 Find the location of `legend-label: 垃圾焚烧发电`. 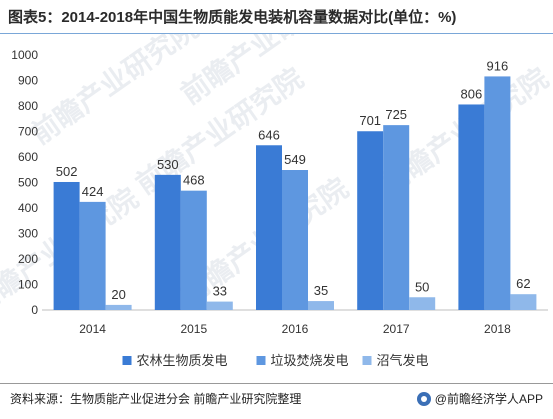

legend-label: 垃圾焚烧发电 is located at coordinates (310, 360).